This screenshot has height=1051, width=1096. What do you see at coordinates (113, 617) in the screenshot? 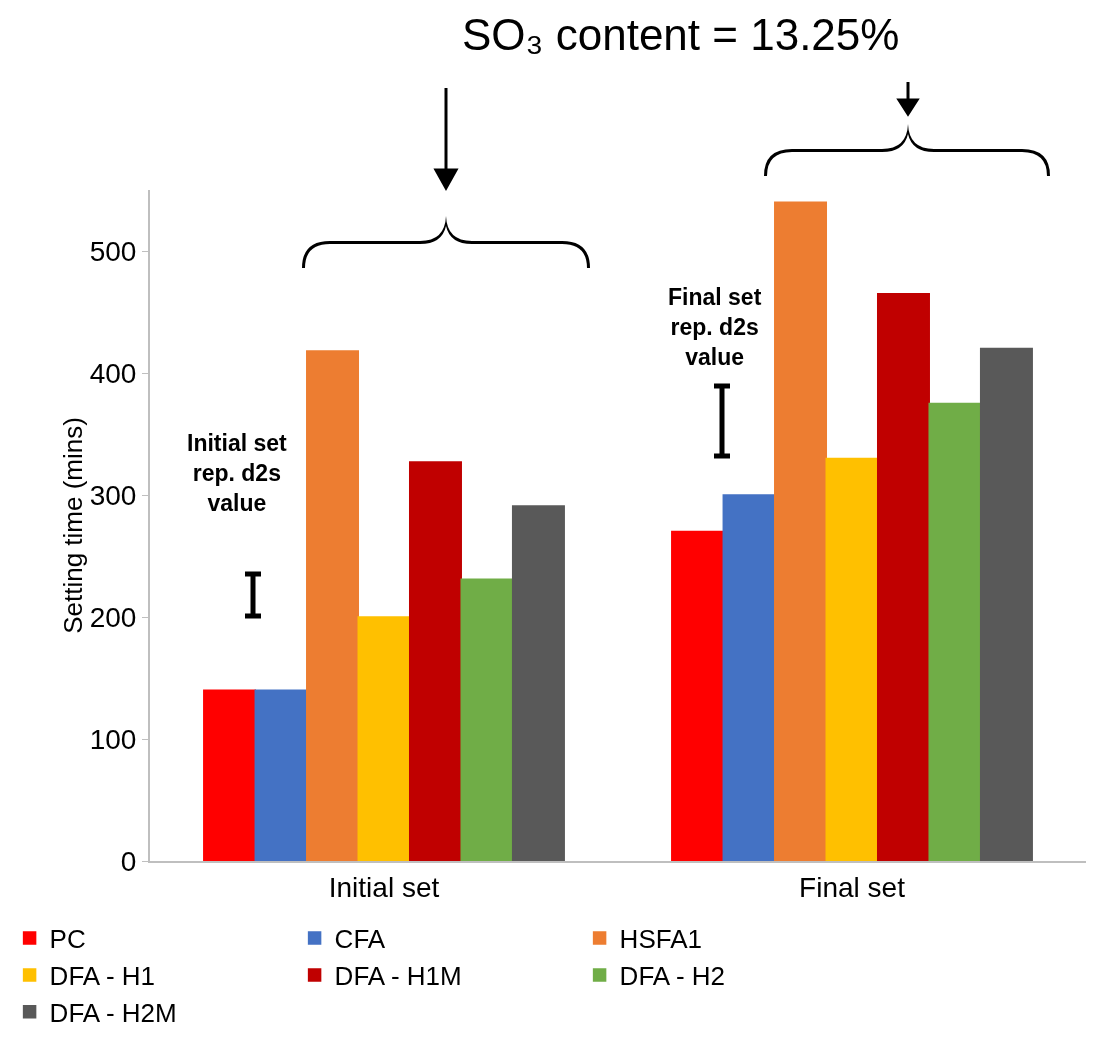
I see `y-tick-label: 200` at bounding box center [113, 617].